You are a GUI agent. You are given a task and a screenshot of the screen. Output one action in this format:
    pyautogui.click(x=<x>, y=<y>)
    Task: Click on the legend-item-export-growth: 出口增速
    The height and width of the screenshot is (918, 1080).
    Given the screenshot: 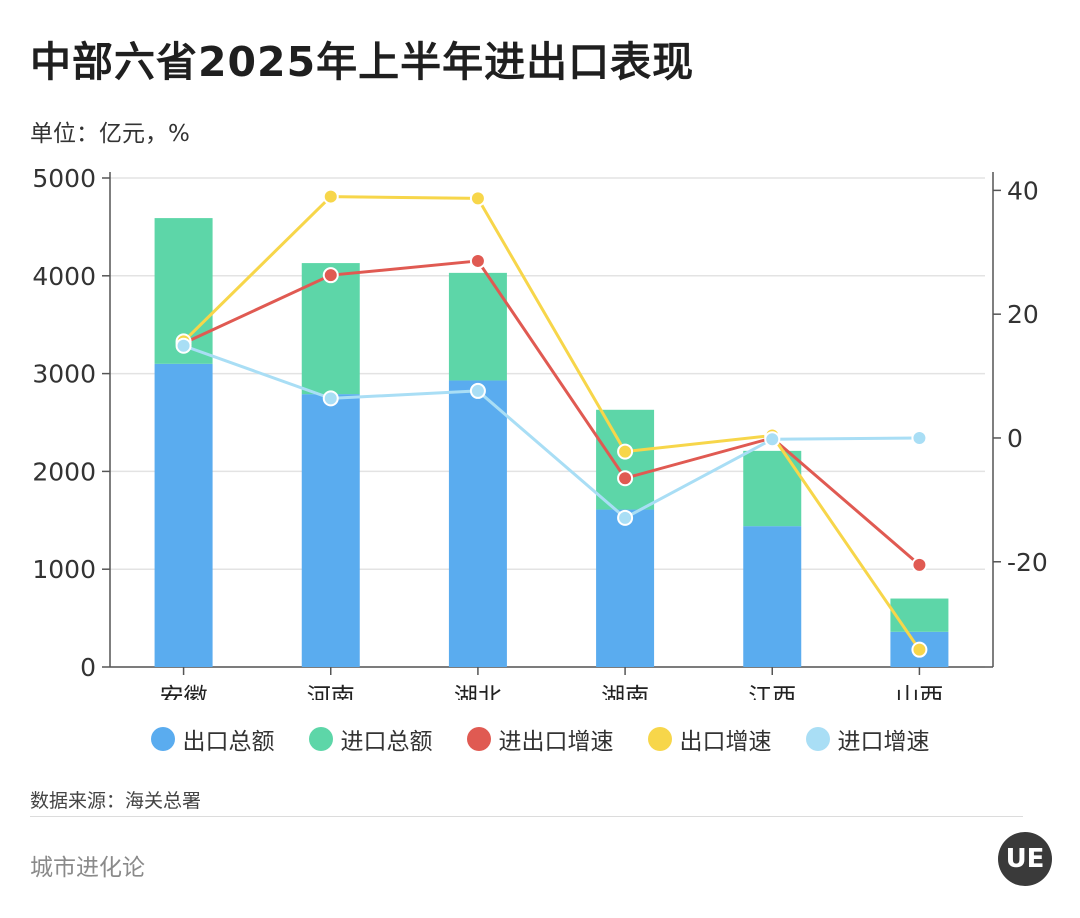 What is the action you would take?
    pyautogui.click(x=709, y=739)
    